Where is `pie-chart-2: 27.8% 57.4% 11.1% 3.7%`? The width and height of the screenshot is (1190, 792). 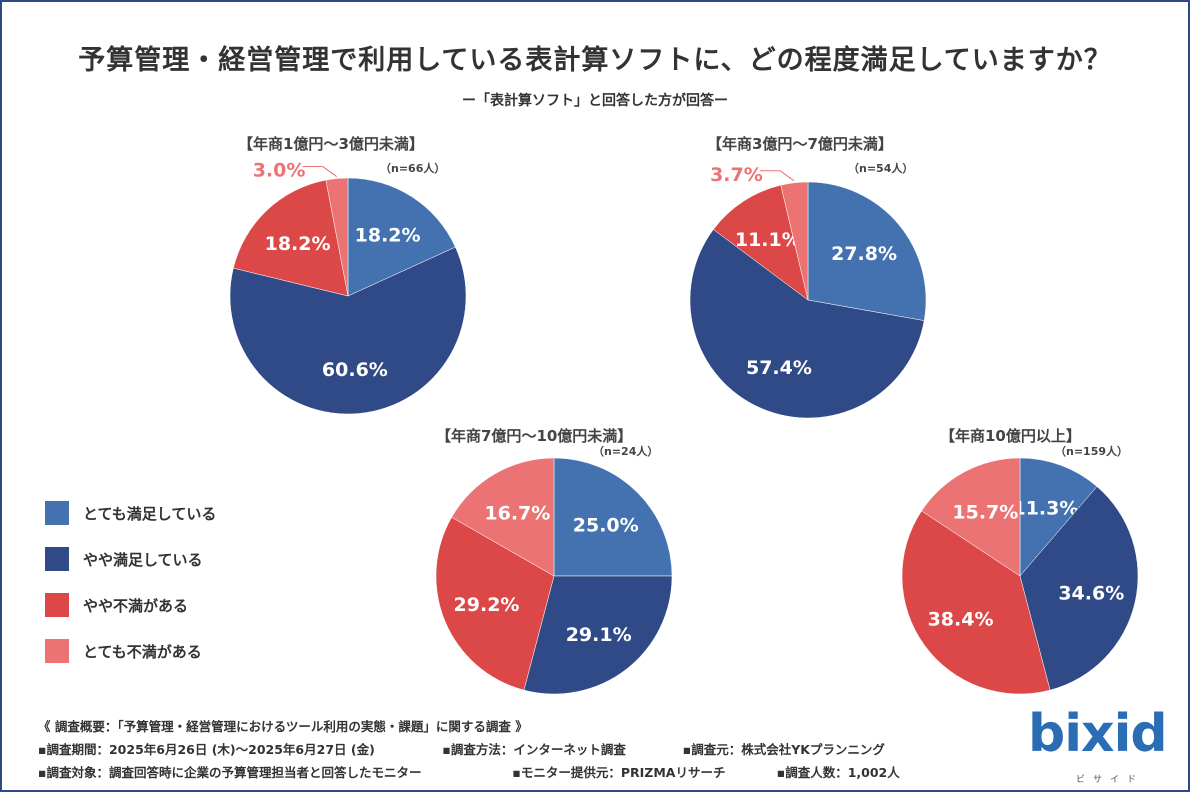 pie-chart-2: 27.8% 57.4% 11.1% 3.7% is located at coordinates (808, 291).